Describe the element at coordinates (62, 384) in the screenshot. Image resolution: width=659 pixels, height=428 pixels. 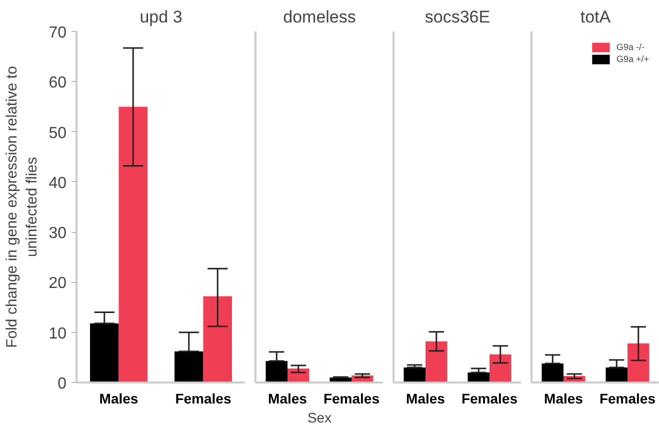
I see `y-tick-label: 0` at that location.